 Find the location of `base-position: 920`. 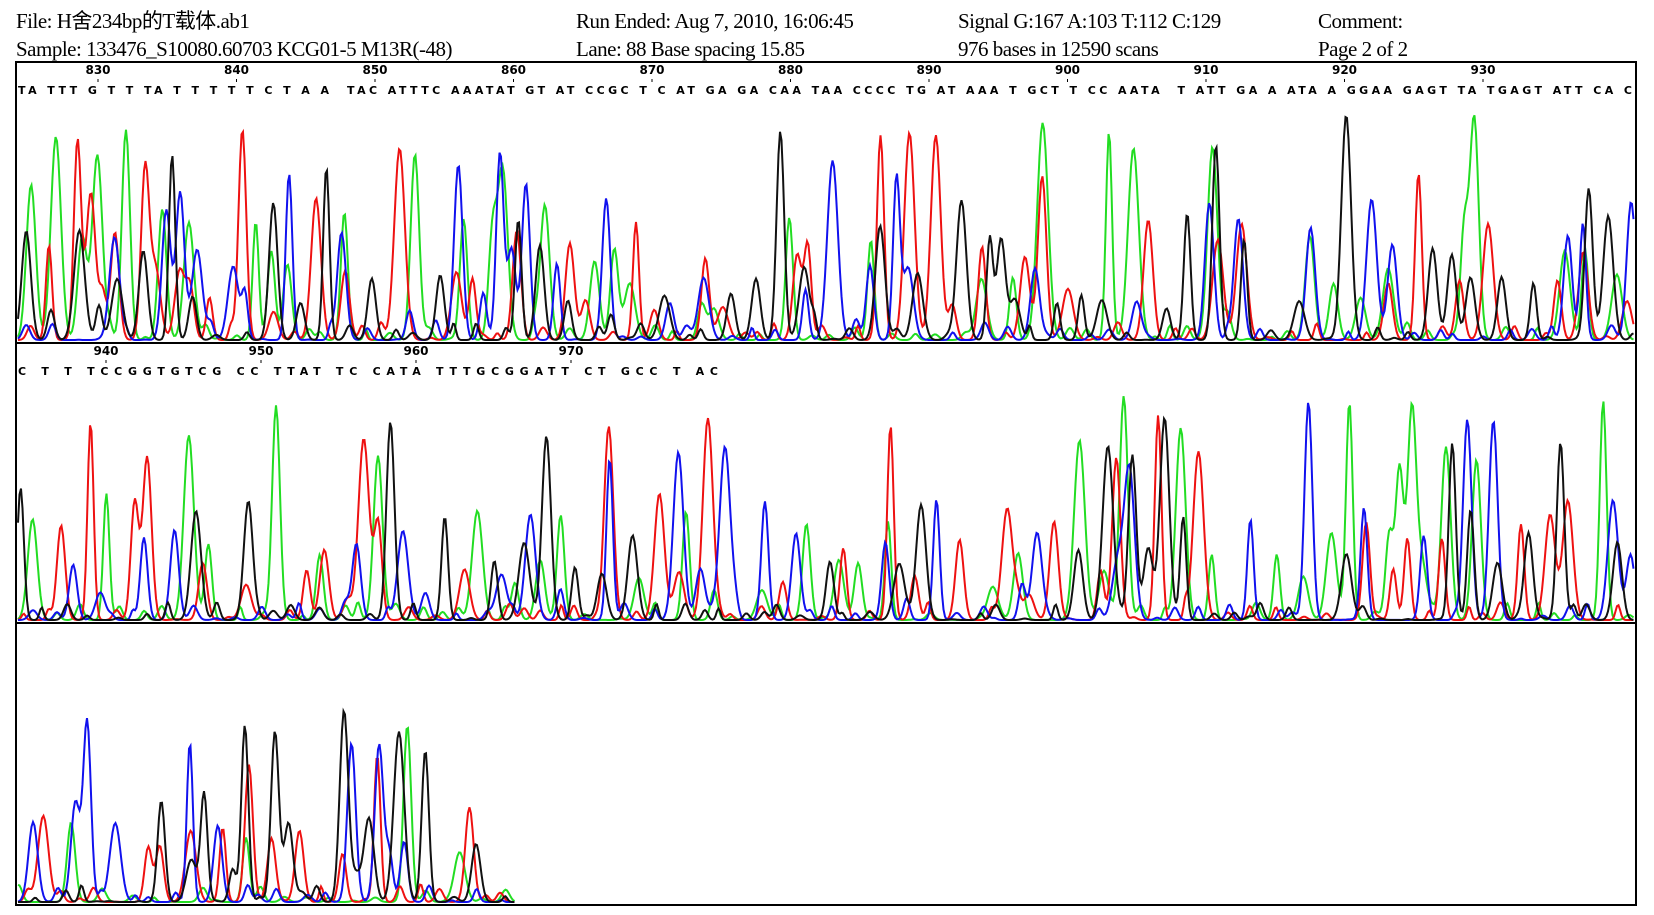

base-position: 920 is located at coordinates (1344, 70).